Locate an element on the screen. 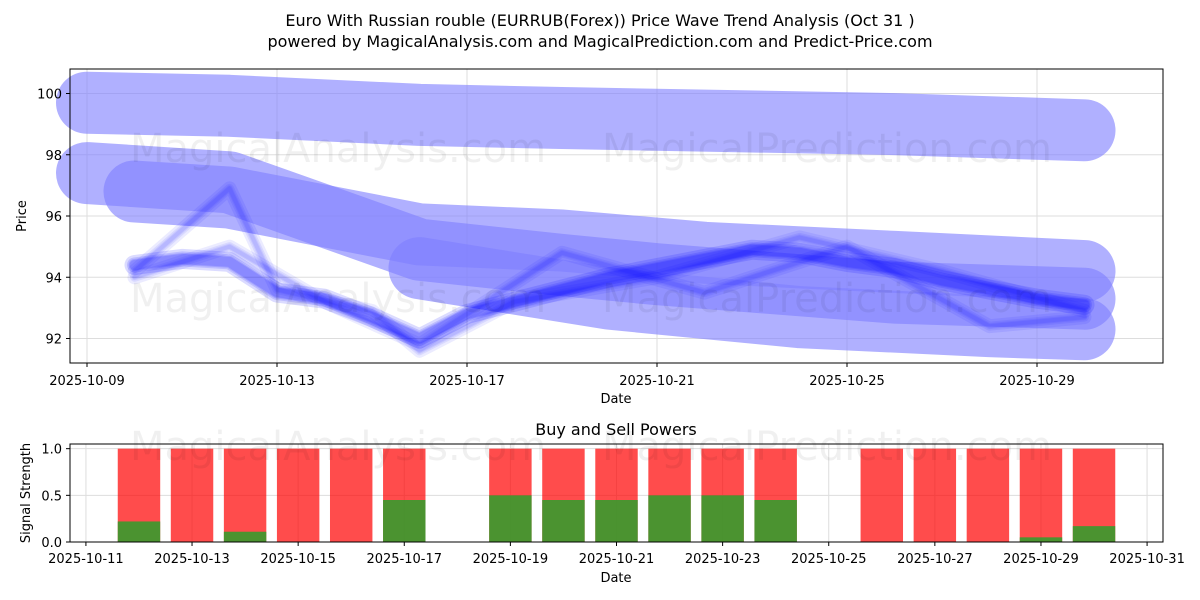 This screenshot has width=1200, height=600. signal-bars is located at coordinates (616, 495).